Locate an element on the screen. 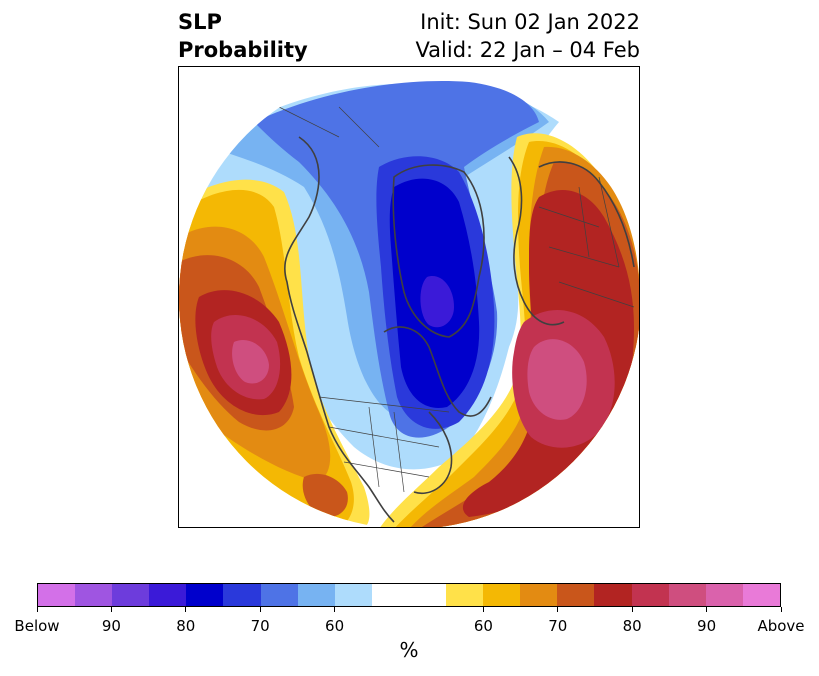 Image resolution: width=819 pixels, height=676 pixels. init-date: Init: Sun 02 Jan 2022 is located at coordinates (530, 22).